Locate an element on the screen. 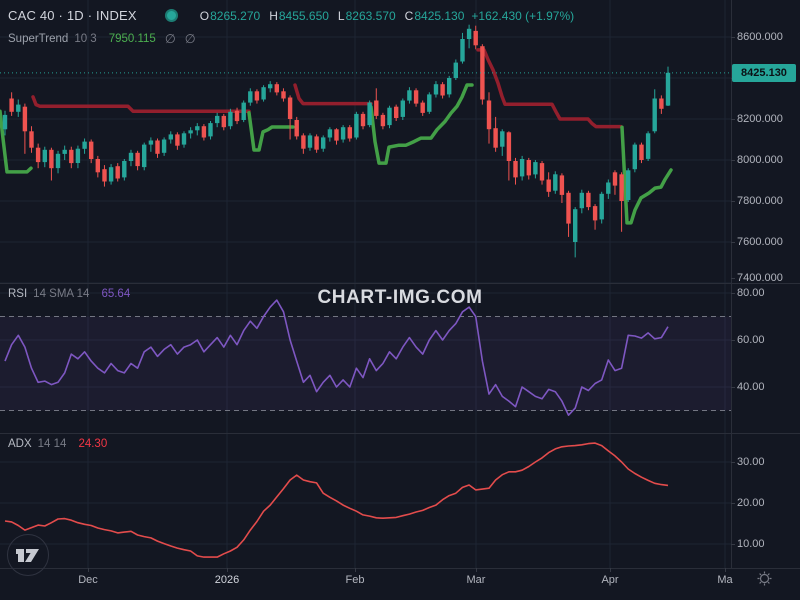  rsi-name: RSI is located at coordinates (18, 294).